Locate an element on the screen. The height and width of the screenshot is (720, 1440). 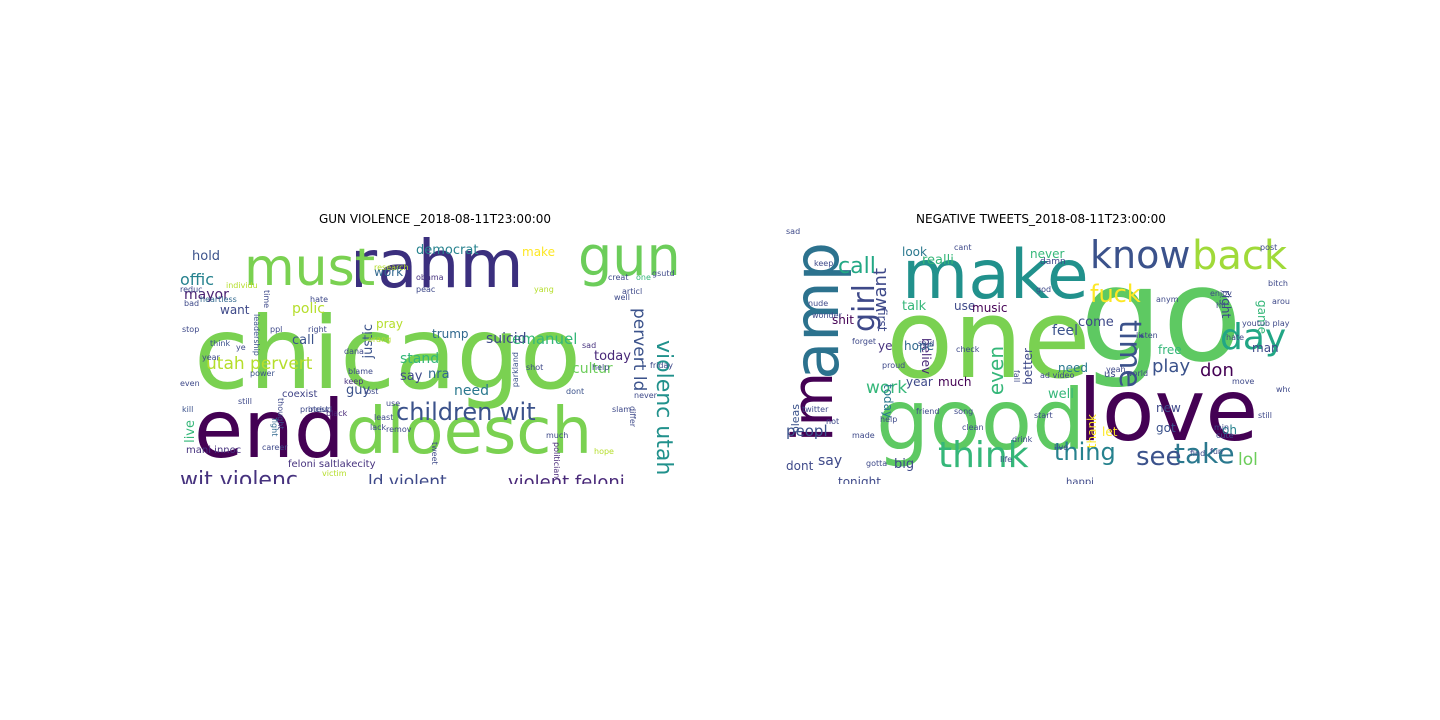
word-lol: lol is located at coordinates (1248, 460).